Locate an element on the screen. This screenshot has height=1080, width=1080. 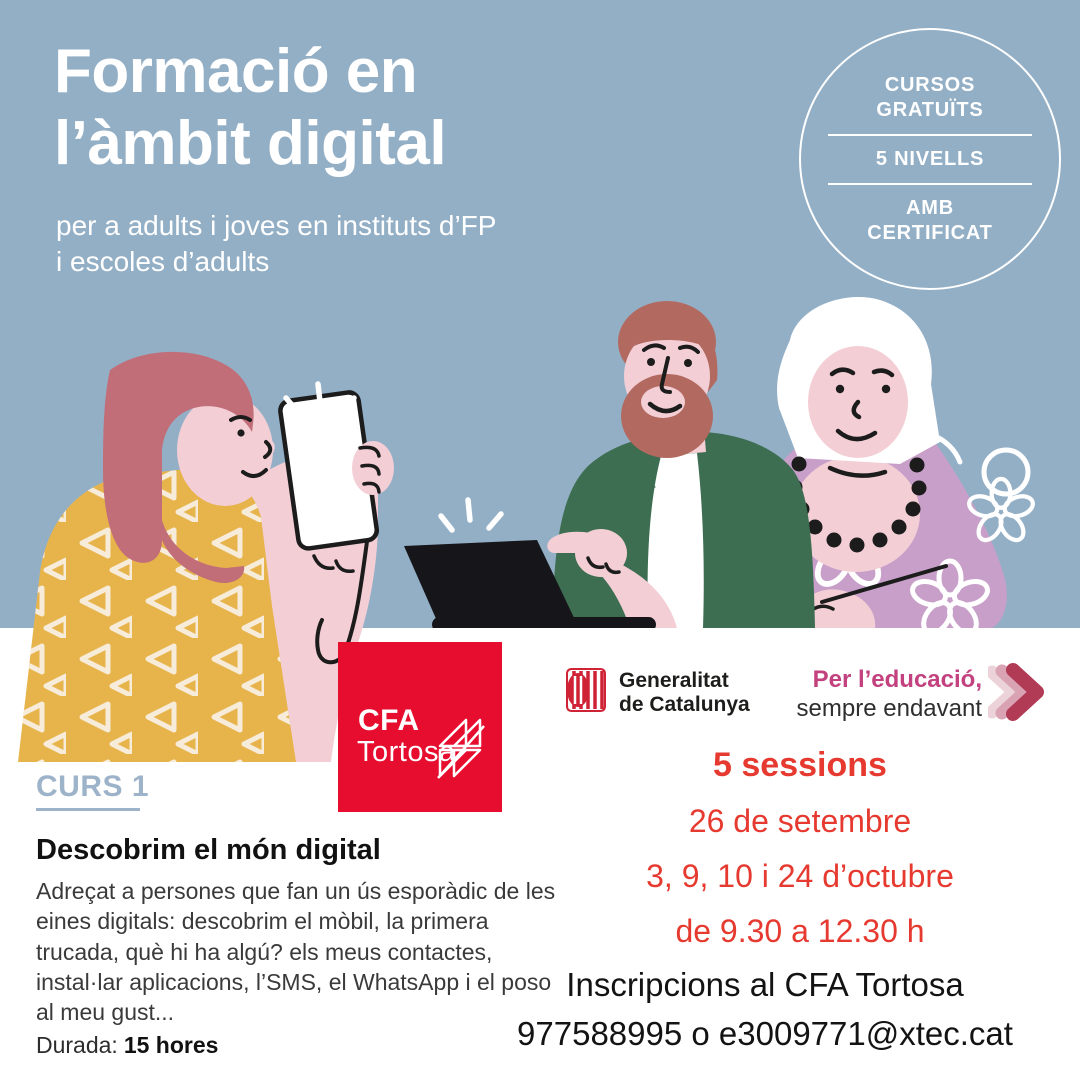
badge-circle: CURSOS GRATUÏTS 5 NIVELLS AMB CERTIFICAT is located at coordinates (930, 159).